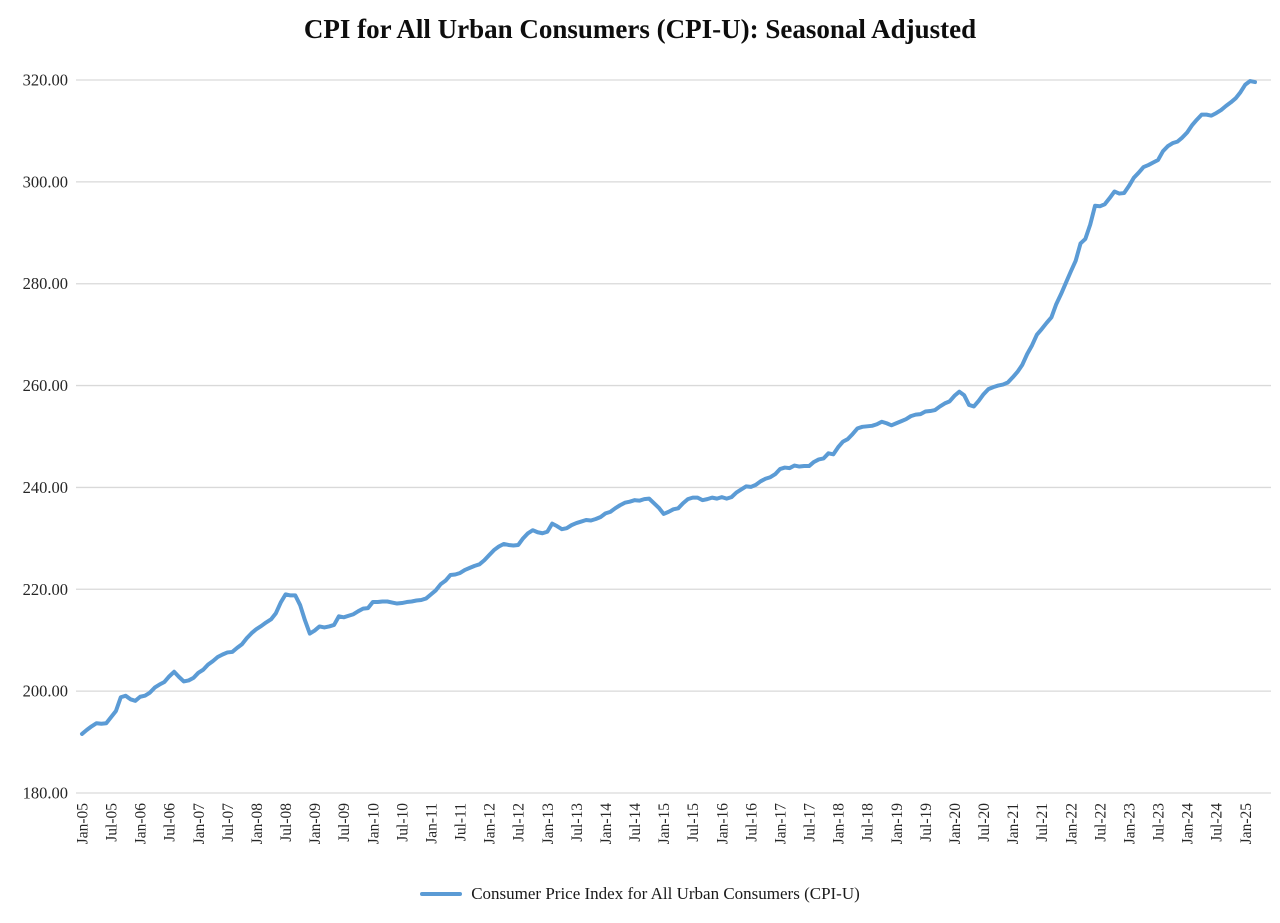  I want to click on x-tick-label: Jan-16, so click(722, 824).